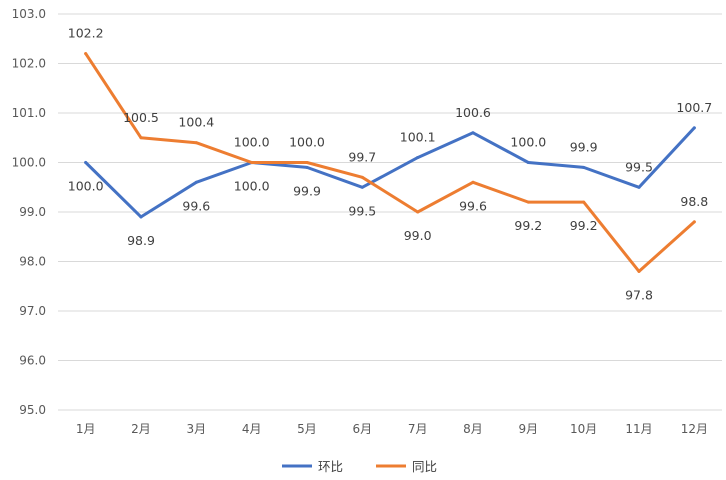 The height and width of the screenshot is (480, 726). What do you see at coordinates (197, 429) in the screenshot?
I see `x-tick-label: 3月` at bounding box center [197, 429].